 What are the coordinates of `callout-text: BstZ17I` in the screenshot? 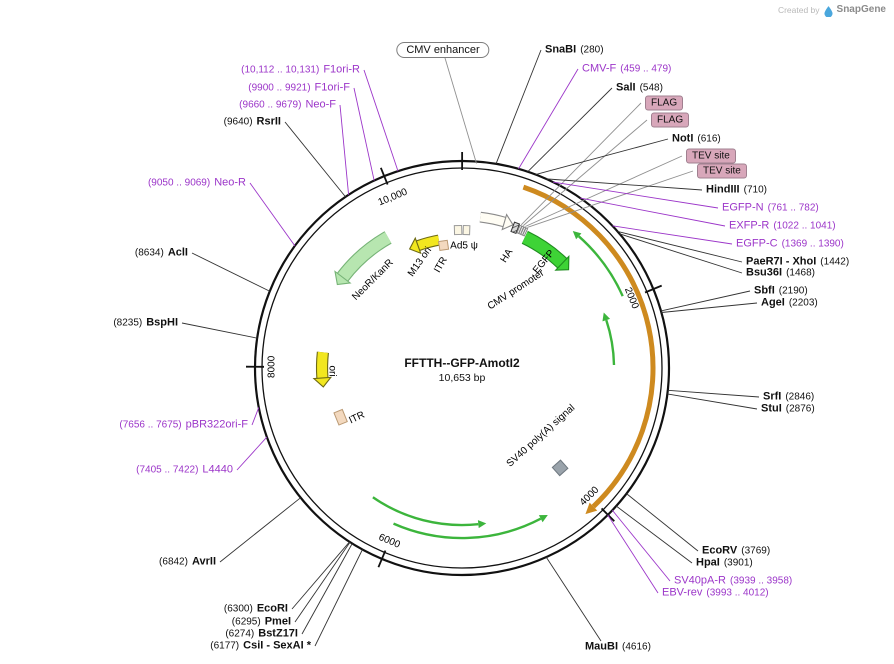 It's located at (278, 633).